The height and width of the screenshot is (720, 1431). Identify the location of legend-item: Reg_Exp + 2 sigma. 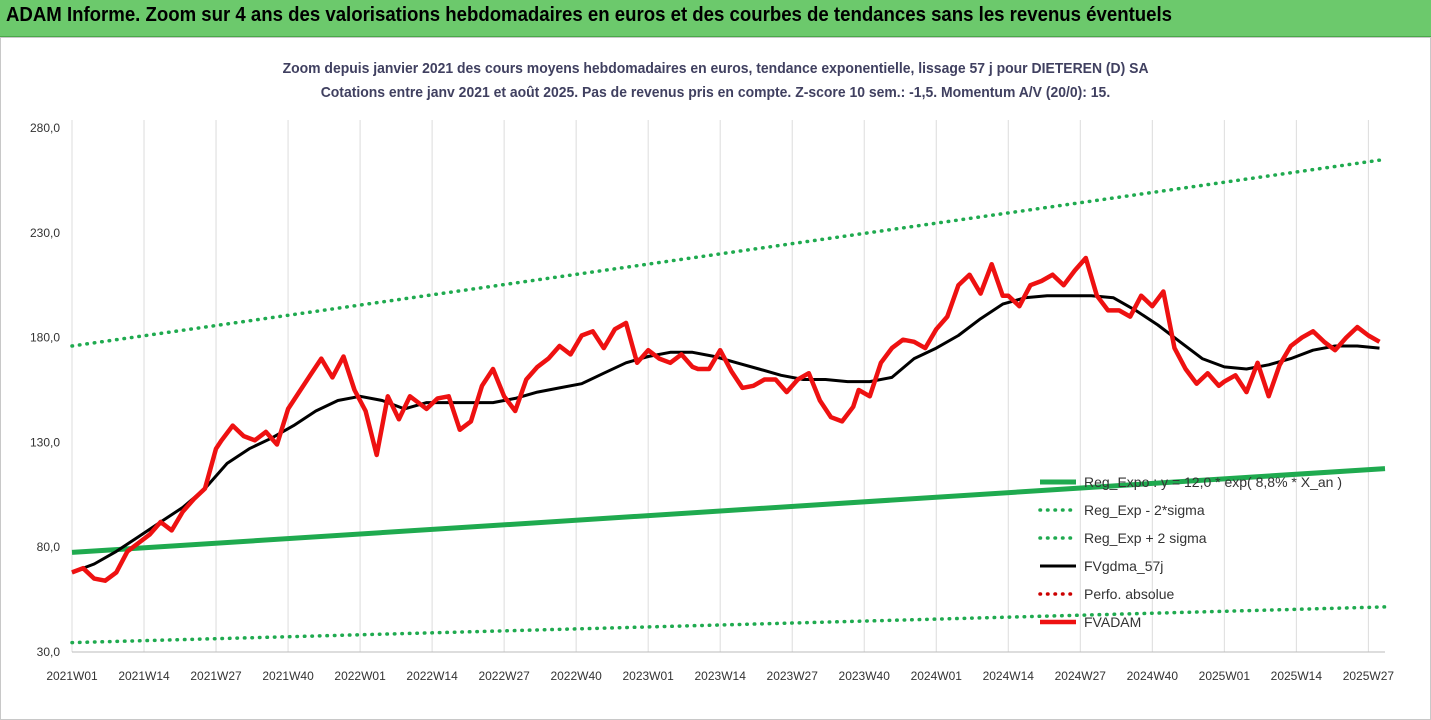
(1122, 538).